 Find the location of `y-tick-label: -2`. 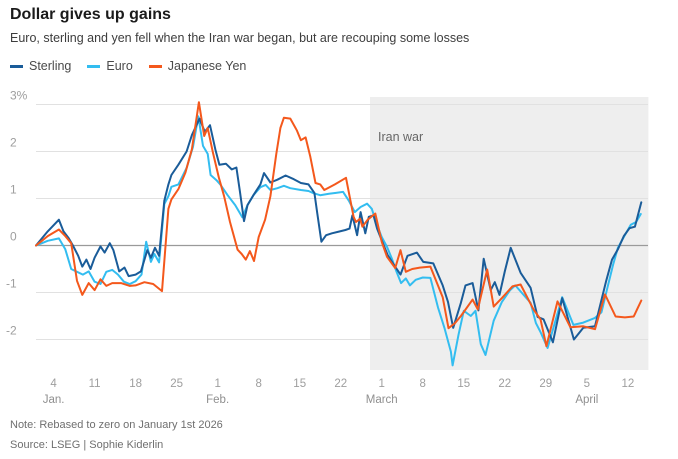

y-tick-label: -2 is located at coordinates (11, 331).